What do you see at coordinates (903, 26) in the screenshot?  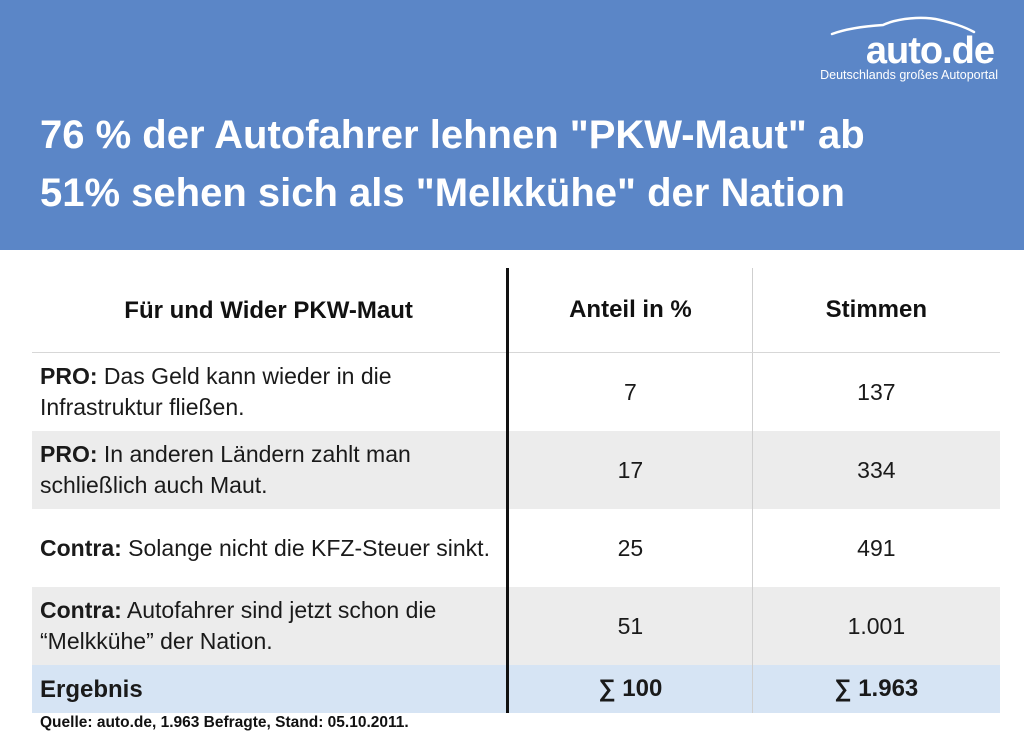 I see `car-outline-icon` at bounding box center [903, 26].